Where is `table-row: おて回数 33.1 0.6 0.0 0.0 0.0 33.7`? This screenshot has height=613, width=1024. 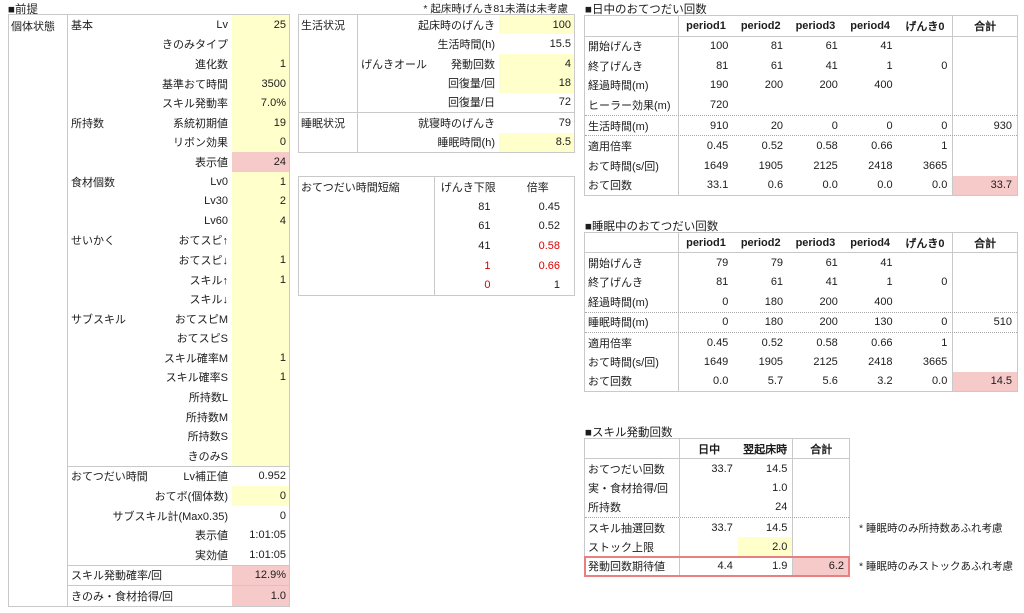 table-row: おて回数 33.1 0.6 0.0 0.0 0.0 33.7 is located at coordinates (801, 185).